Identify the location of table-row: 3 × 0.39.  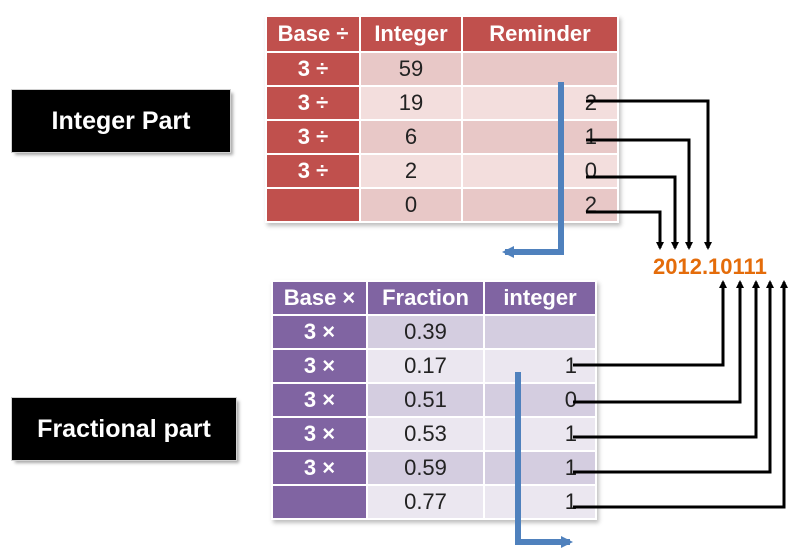
(434, 332).